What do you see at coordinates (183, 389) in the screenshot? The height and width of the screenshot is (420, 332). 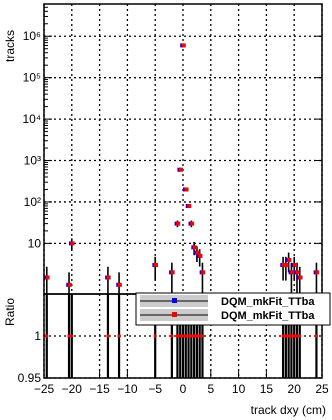 I see `x-tick-label: 0` at bounding box center [183, 389].